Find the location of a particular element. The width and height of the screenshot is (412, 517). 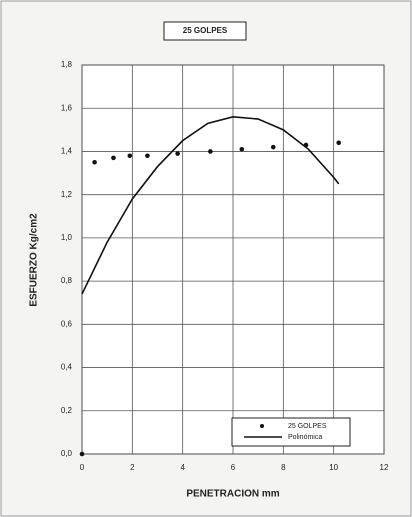

x-tick-label: 4 is located at coordinates (182, 467).